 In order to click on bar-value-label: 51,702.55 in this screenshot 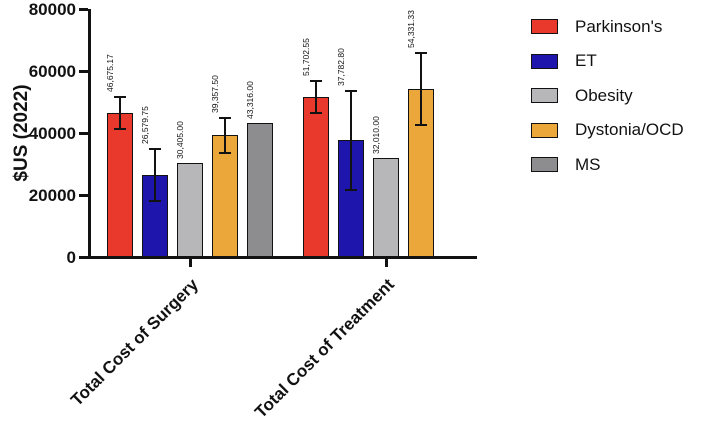, I will do `click(306, 57)`.